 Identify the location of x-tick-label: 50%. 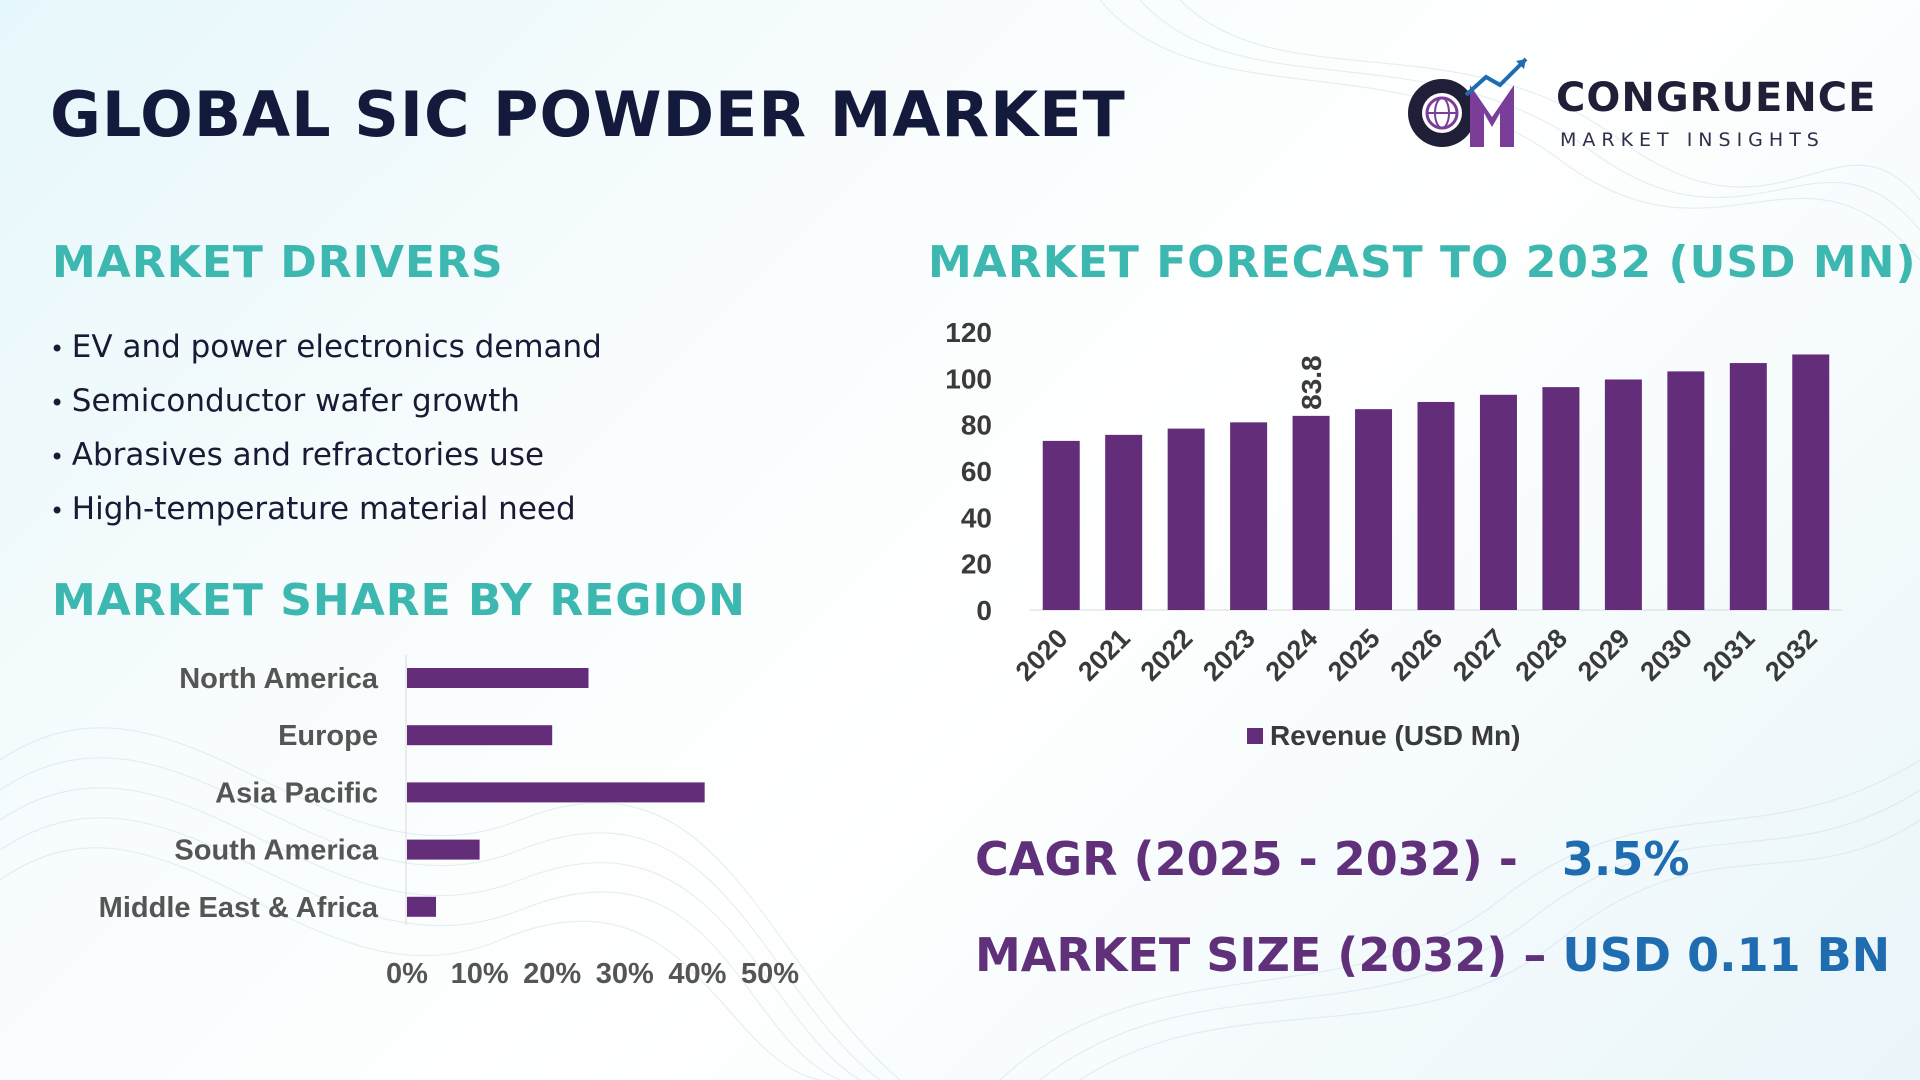
(770, 974).